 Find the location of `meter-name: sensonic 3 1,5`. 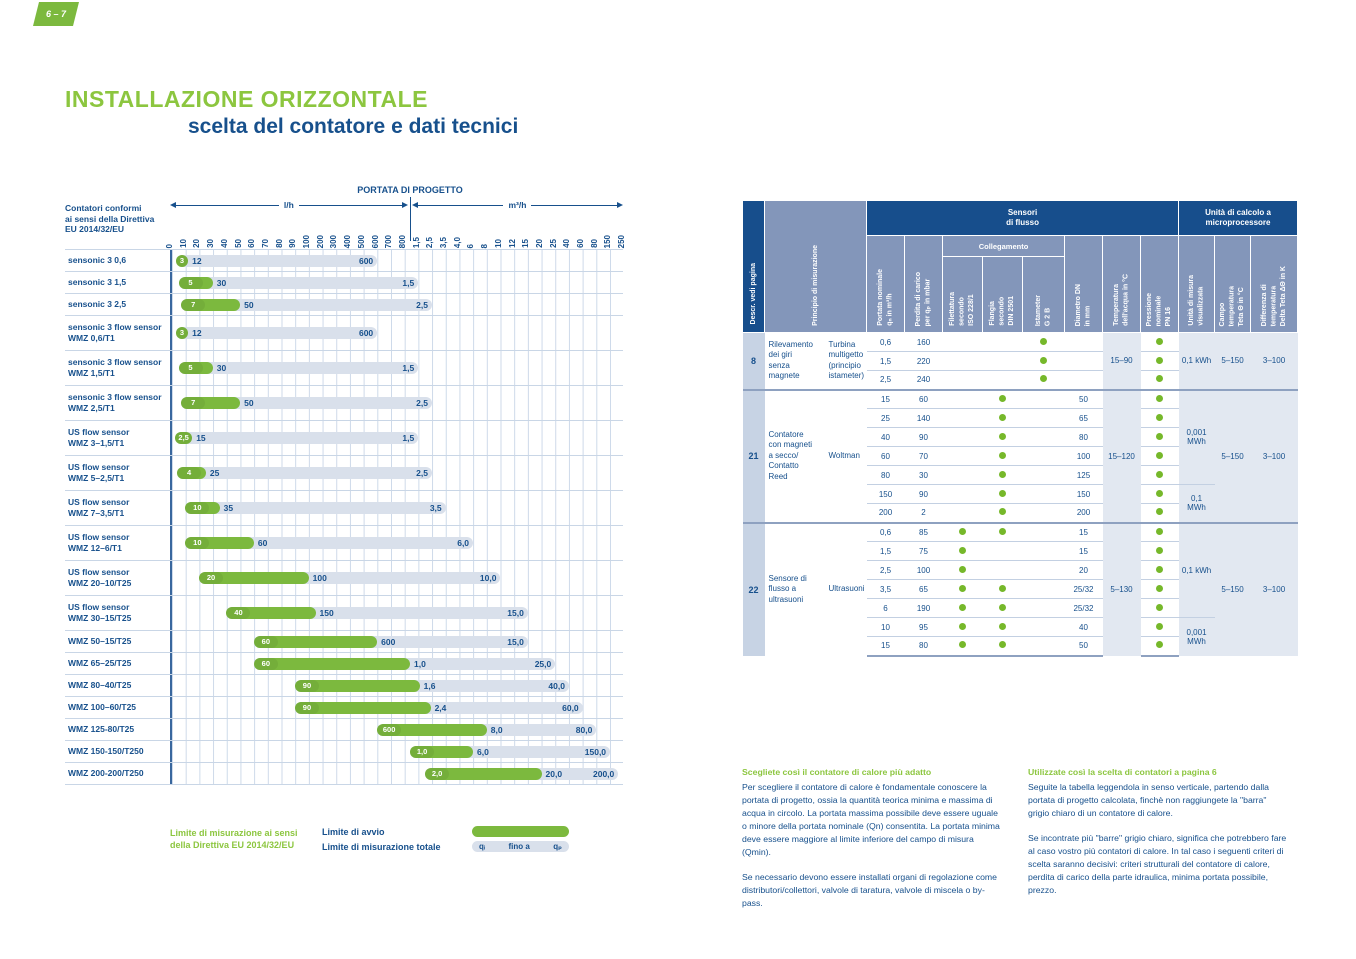

meter-name: sensonic 3 1,5 is located at coordinates (97, 282).